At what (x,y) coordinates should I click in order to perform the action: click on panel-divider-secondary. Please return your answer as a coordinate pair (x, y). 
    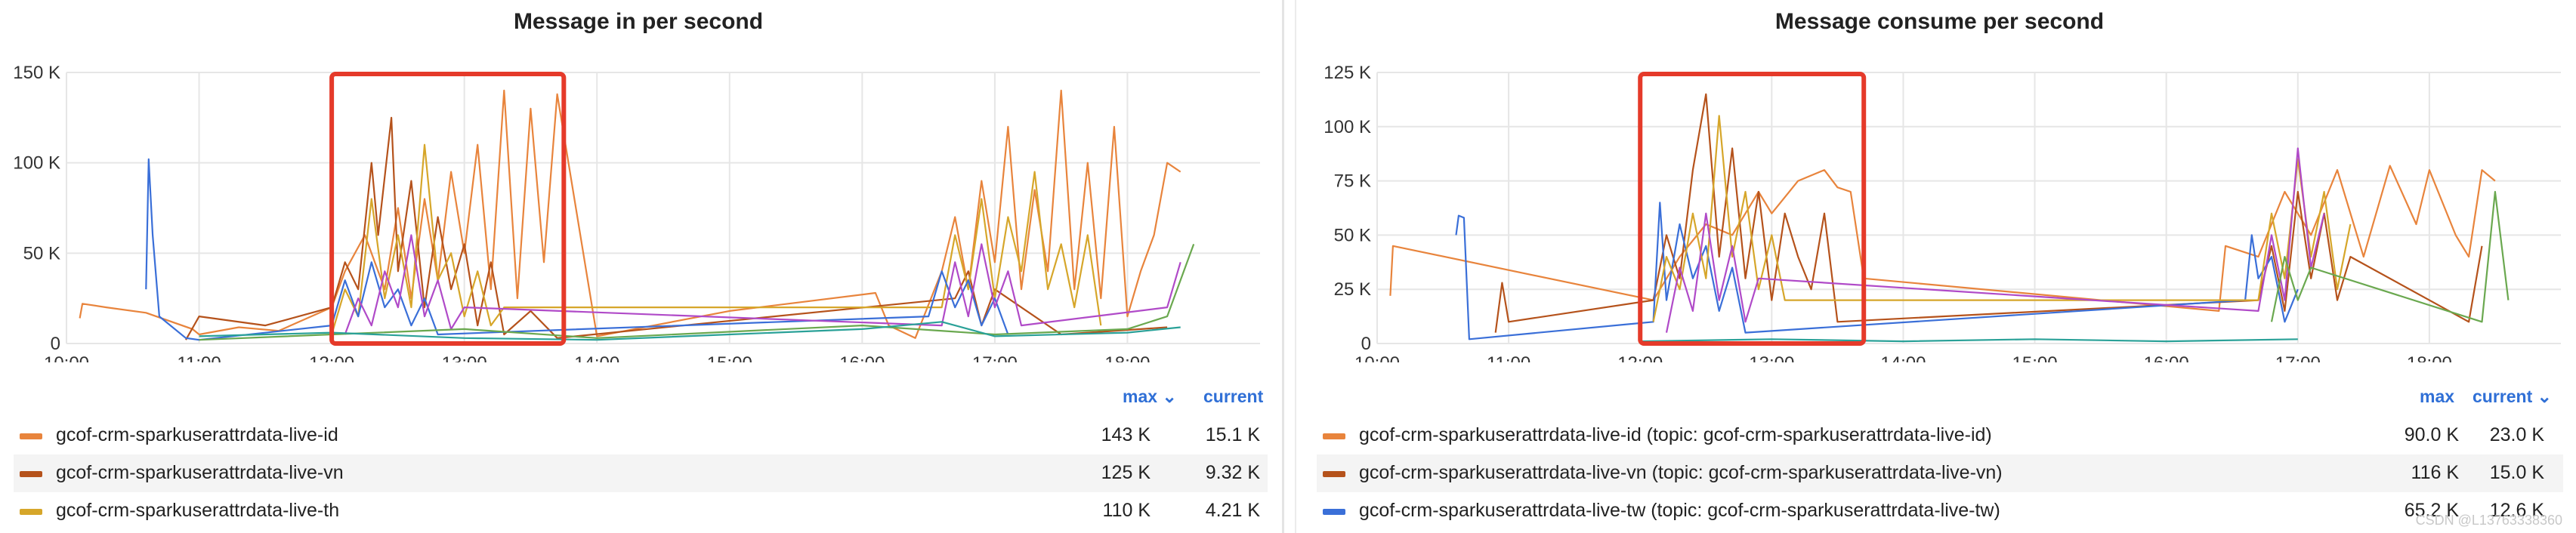
    Looking at the image, I should click on (1295, 266).